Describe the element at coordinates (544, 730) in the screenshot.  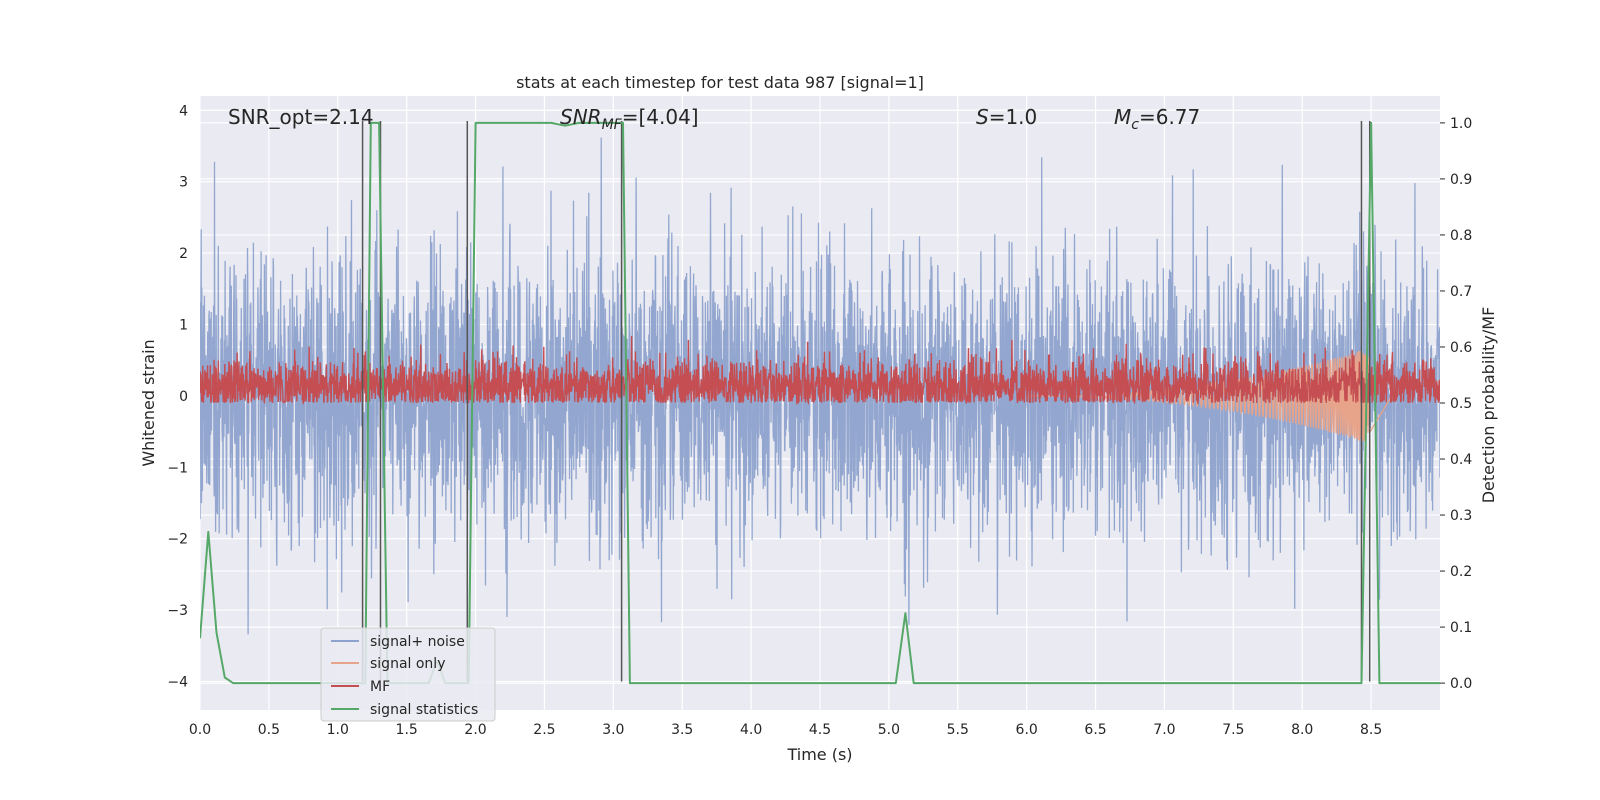
I see `x-tick-label-5: 2.5` at that location.